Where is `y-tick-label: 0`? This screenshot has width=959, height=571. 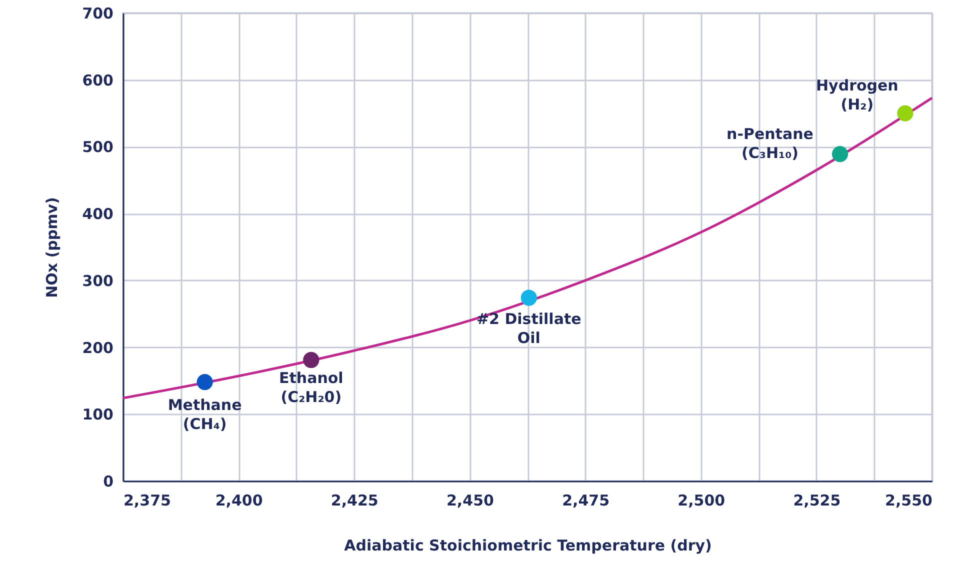 y-tick-label: 0 is located at coordinates (108, 481).